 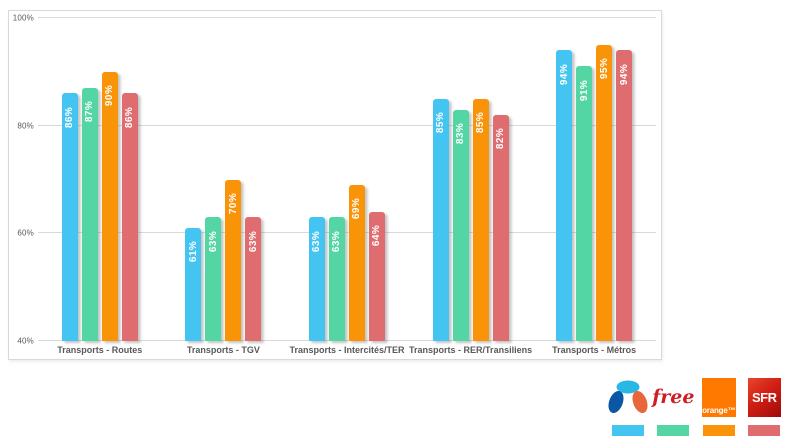 I want to click on bar-value-label-wrap: 61%, so click(x=193, y=252).